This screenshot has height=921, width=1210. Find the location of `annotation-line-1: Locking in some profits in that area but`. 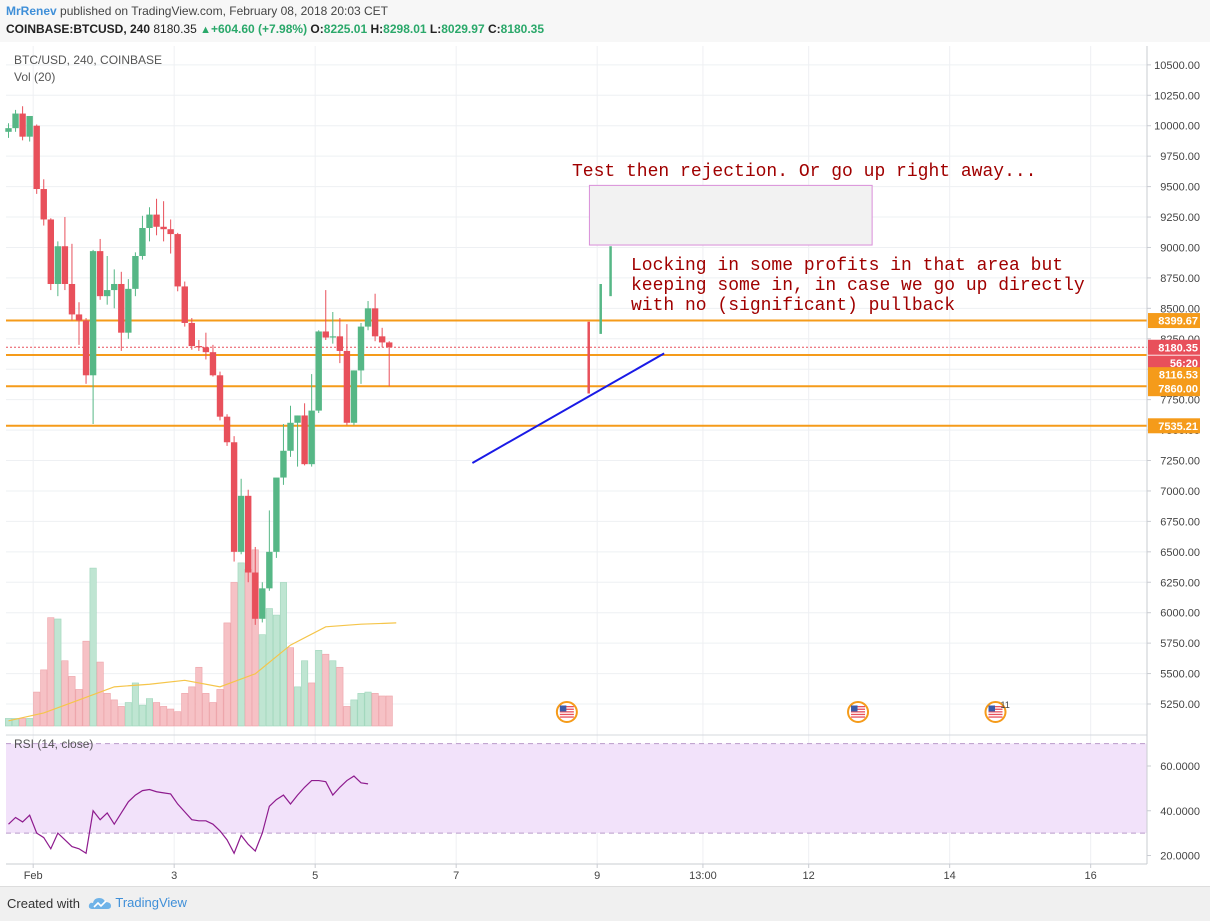

annotation-line-1: Locking in some profits in that area but is located at coordinates (847, 266).